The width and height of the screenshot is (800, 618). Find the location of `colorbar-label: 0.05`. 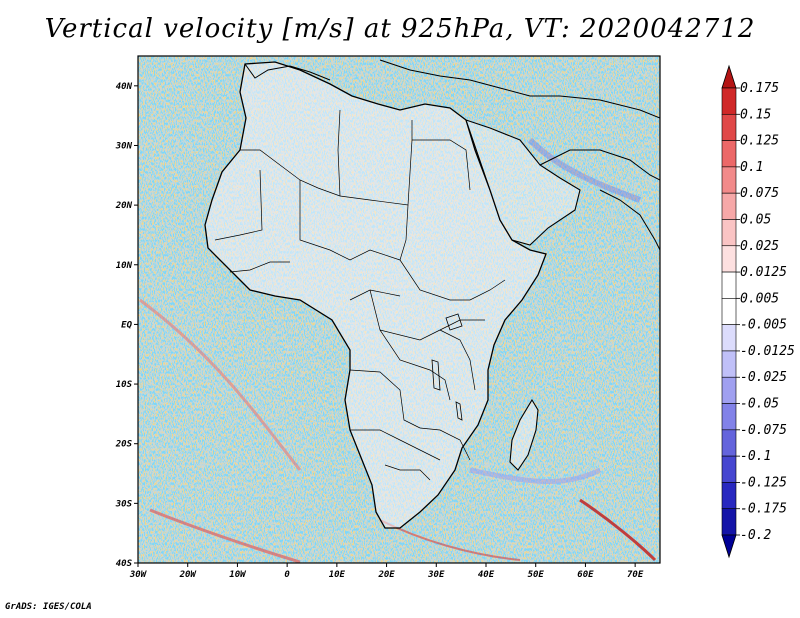

colorbar-label: 0.05 is located at coordinates (755, 219).